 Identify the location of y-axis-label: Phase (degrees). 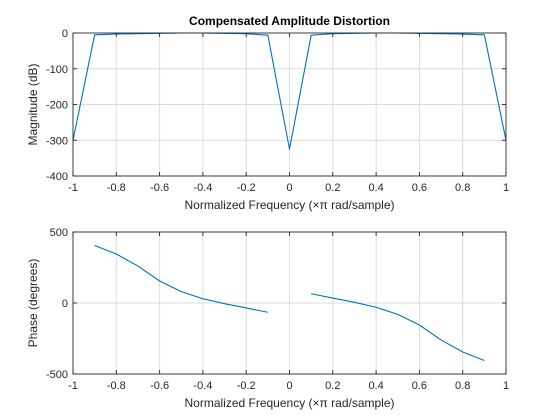
(33, 303).